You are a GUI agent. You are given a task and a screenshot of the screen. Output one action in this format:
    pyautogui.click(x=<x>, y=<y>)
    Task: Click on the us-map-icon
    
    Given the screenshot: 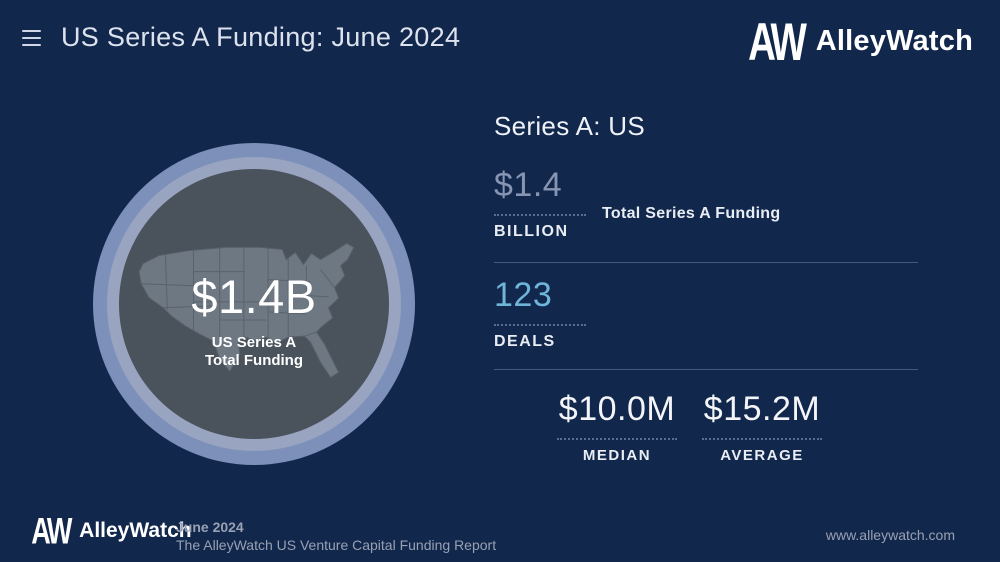 What is the action you would take?
    pyautogui.click(x=246, y=310)
    